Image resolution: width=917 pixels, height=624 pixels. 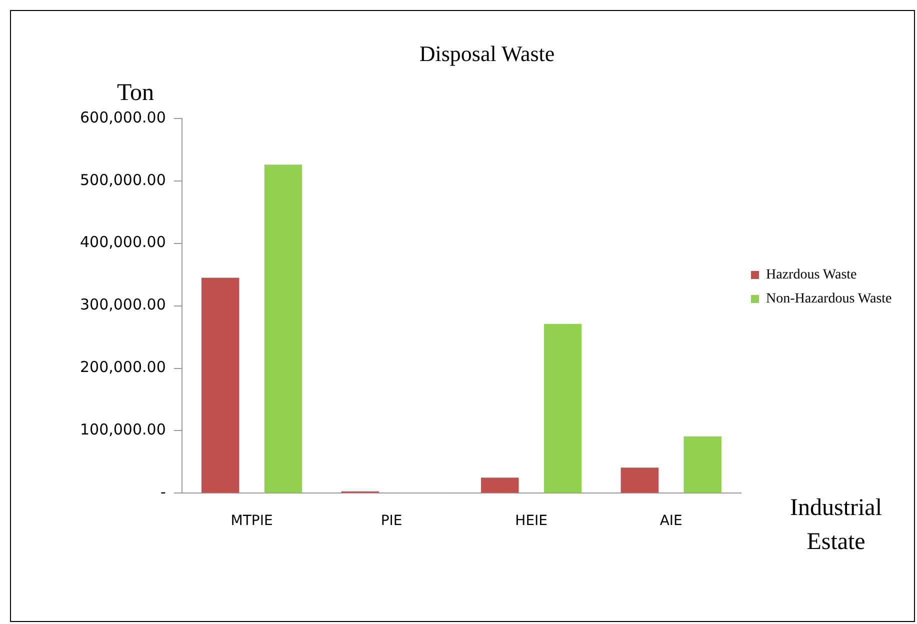 I want to click on y-tick-label: 300,000.00, so click(x=123, y=305).